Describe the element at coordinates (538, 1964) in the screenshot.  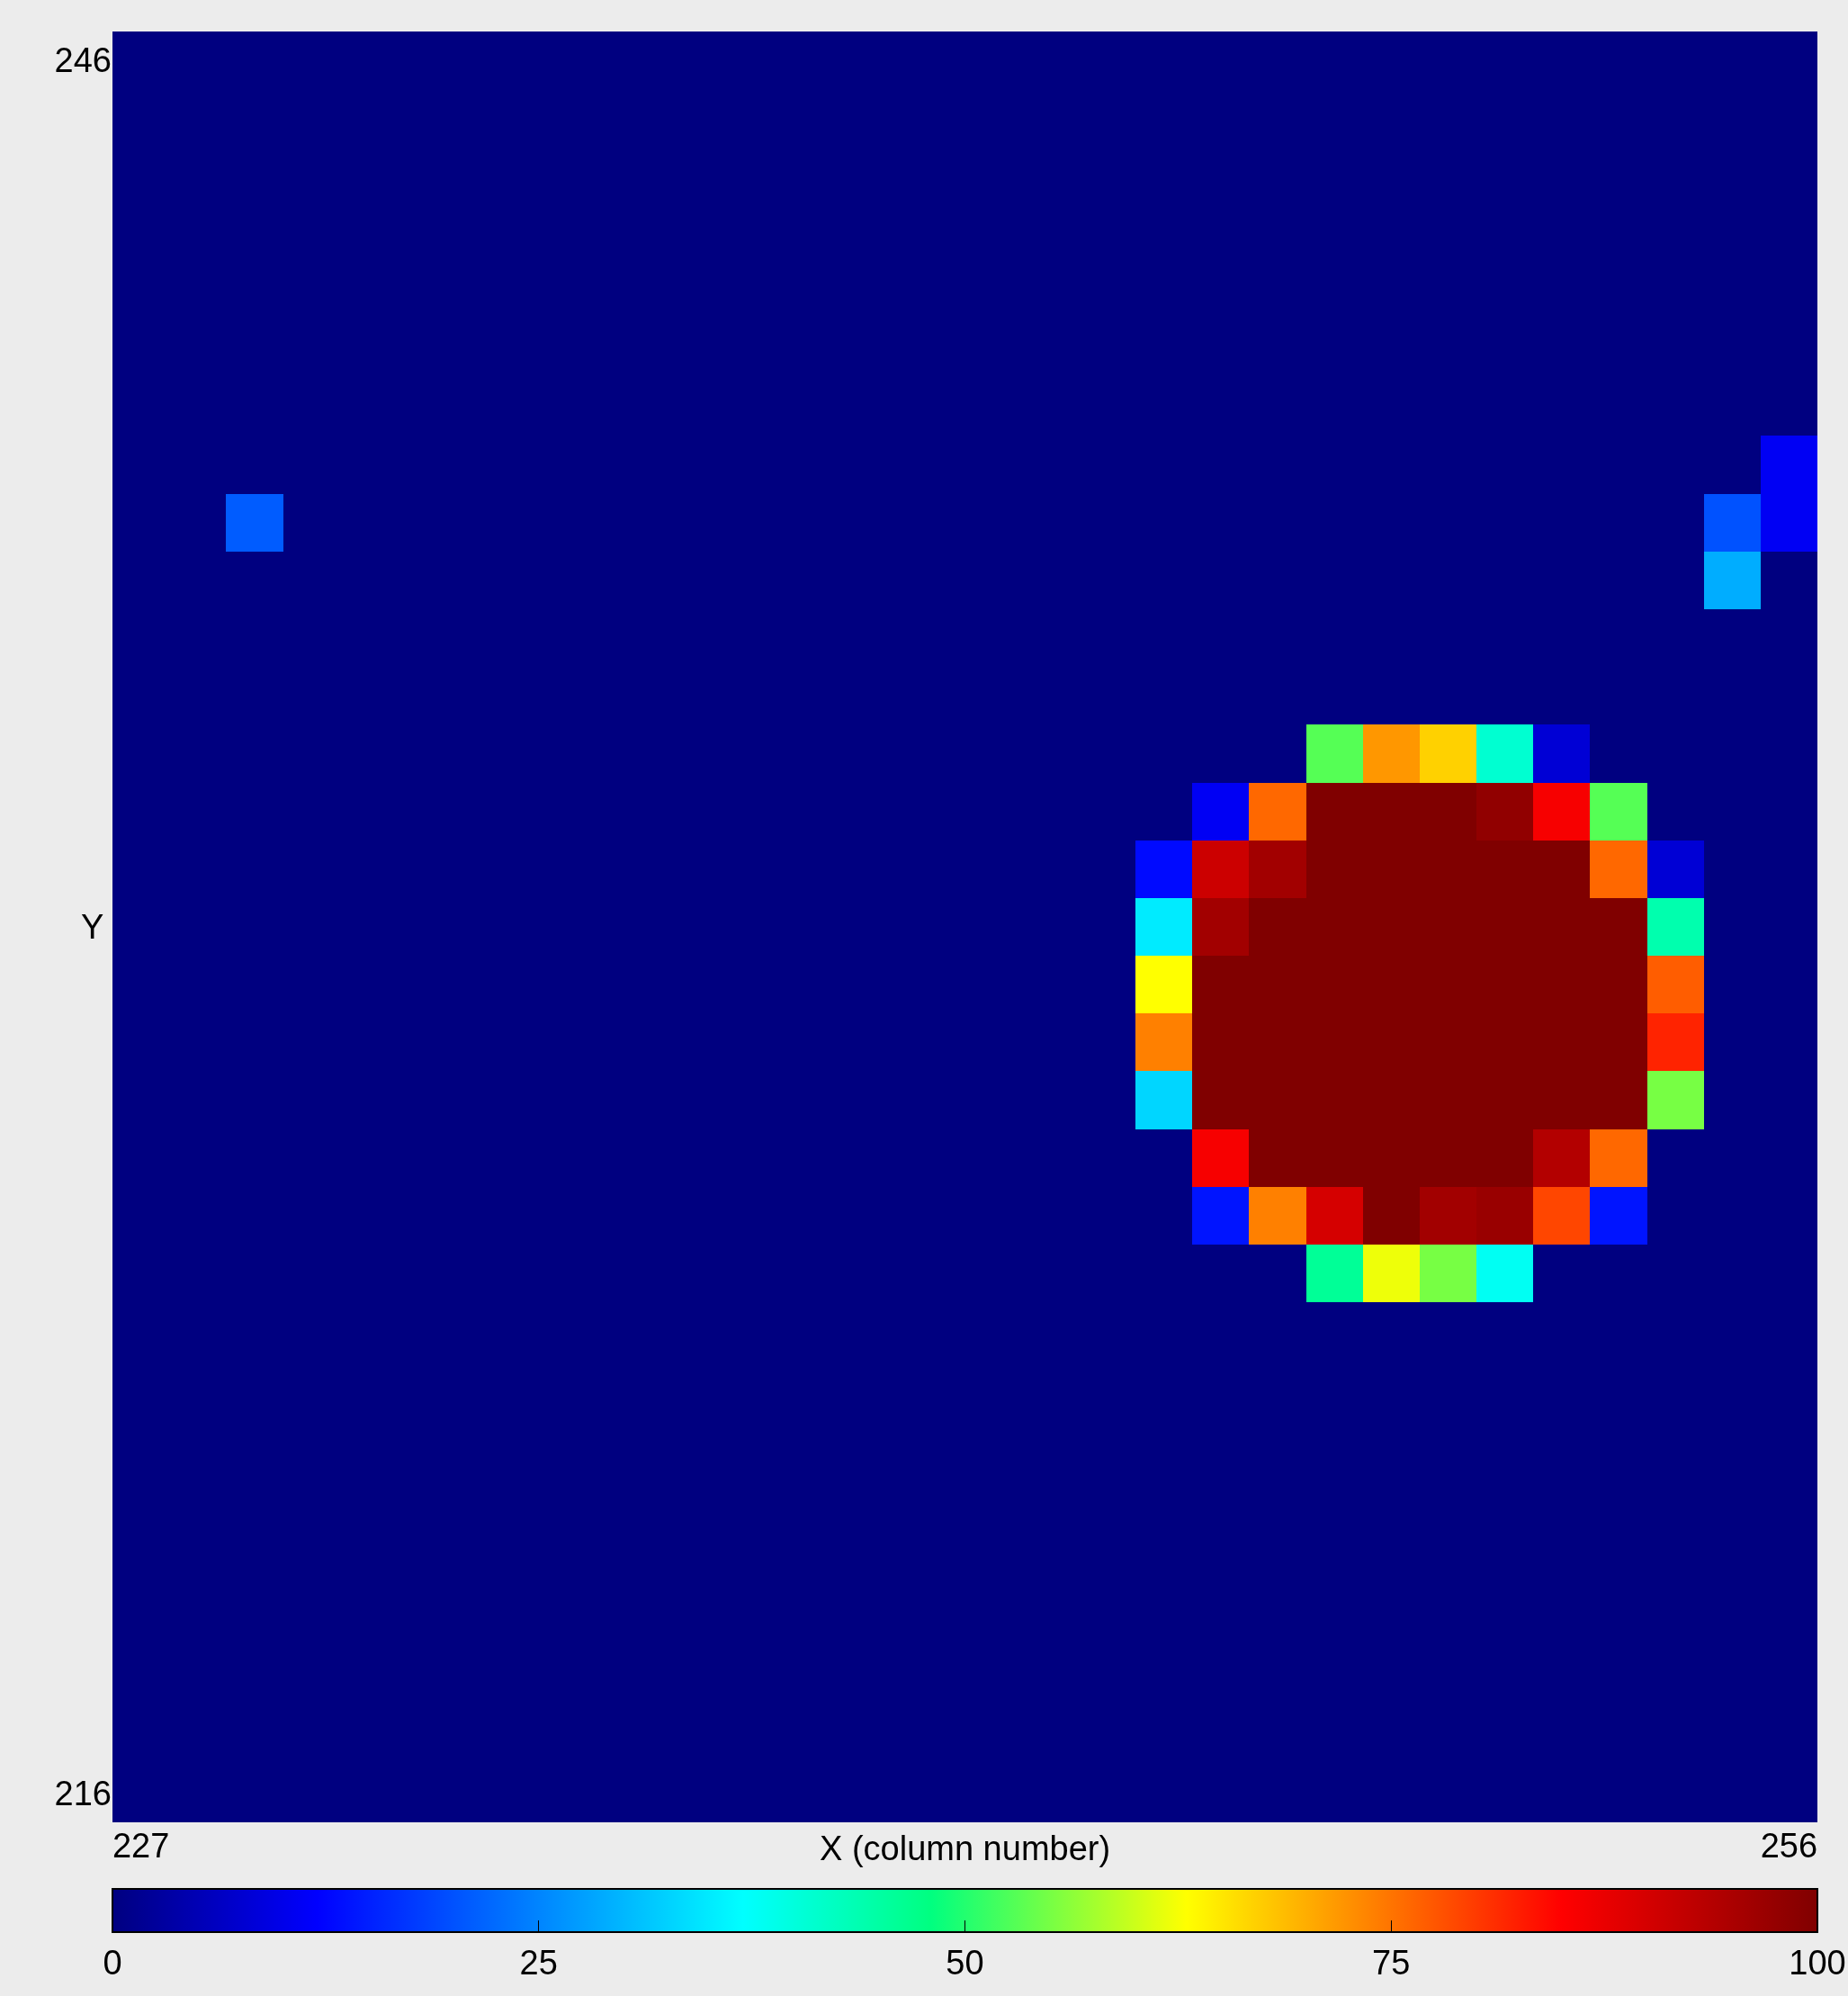
I see `color-bar-label: 25` at that location.